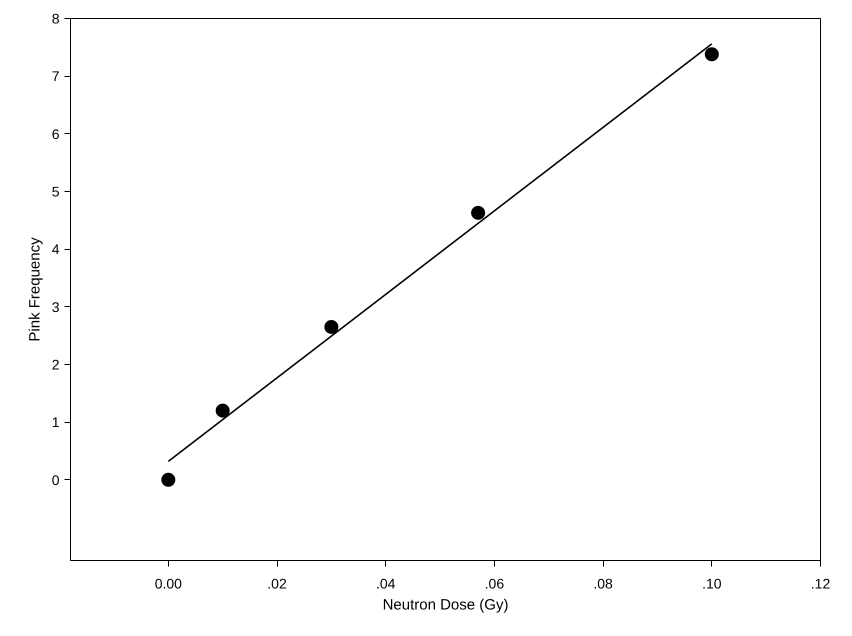 The height and width of the screenshot is (636, 852). Describe the element at coordinates (56, 249) in the screenshot. I see `y-tick-label: 4` at that location.